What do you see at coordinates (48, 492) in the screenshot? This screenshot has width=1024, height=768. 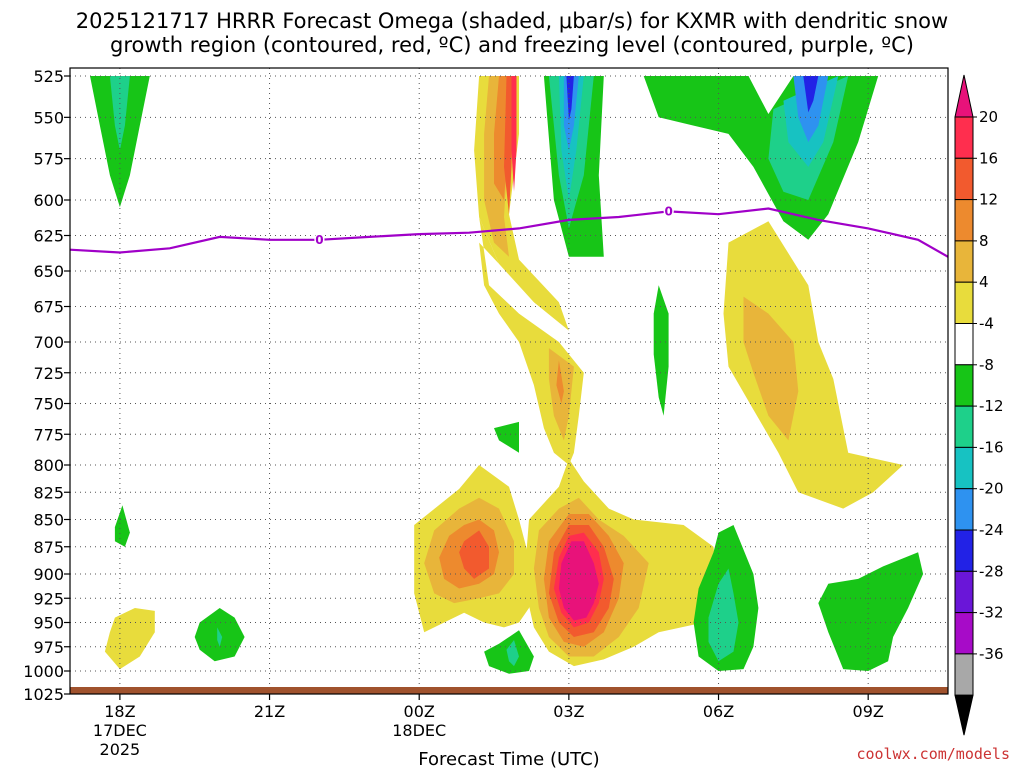 I see `y-tick-label: 825` at bounding box center [48, 492].